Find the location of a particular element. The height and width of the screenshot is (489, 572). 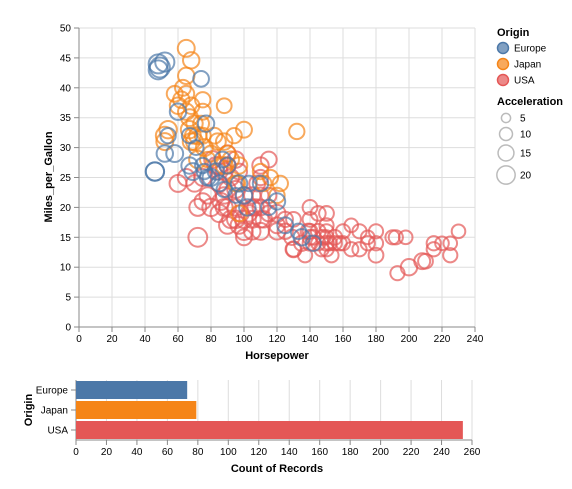

legend-origin-items: Europe Japan USA is located at coordinates (521, 64).